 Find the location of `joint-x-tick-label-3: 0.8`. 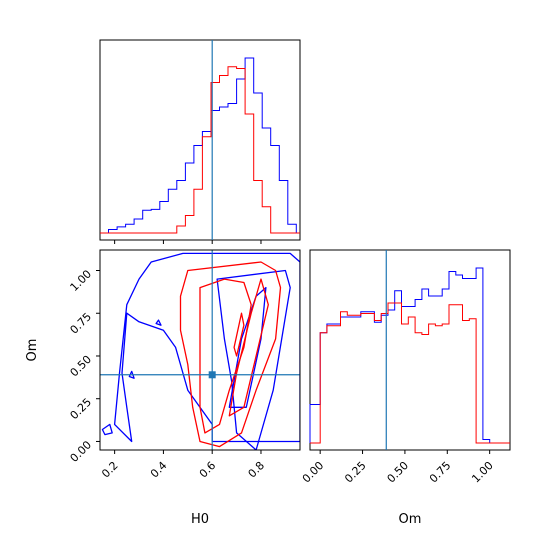

joint-x-tick-label-3: 0.8 is located at coordinates (257, 470).